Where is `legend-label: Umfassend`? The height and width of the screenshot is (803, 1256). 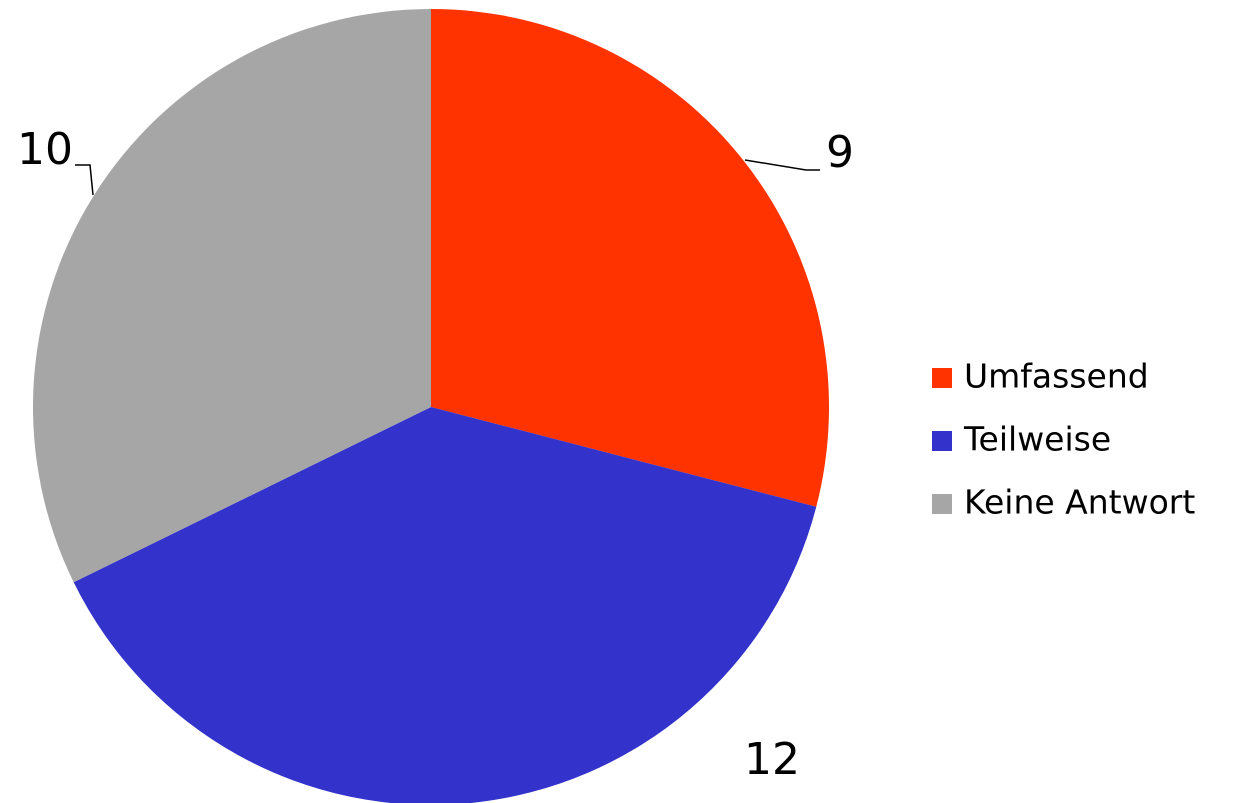 legend-label: Umfassend is located at coordinates (1056, 376).